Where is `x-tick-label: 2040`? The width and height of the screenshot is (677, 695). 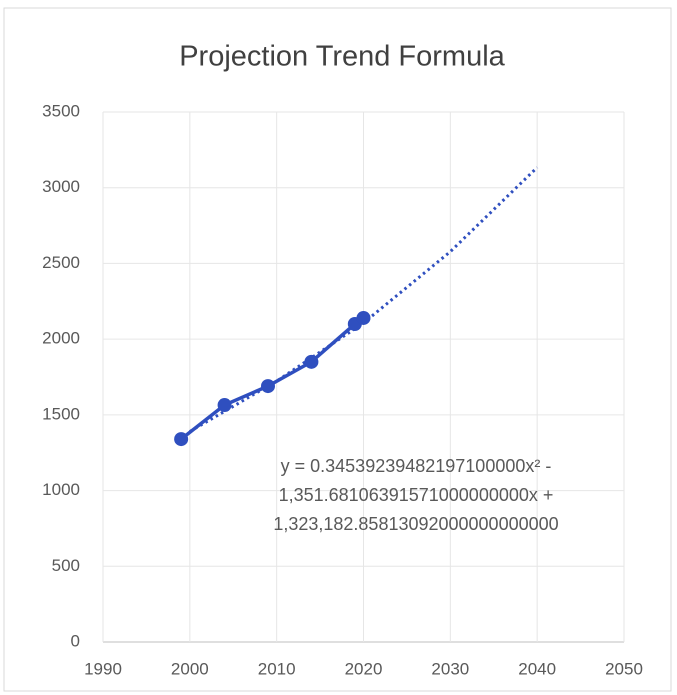 x-tick-label: 2040 is located at coordinates (537, 668).